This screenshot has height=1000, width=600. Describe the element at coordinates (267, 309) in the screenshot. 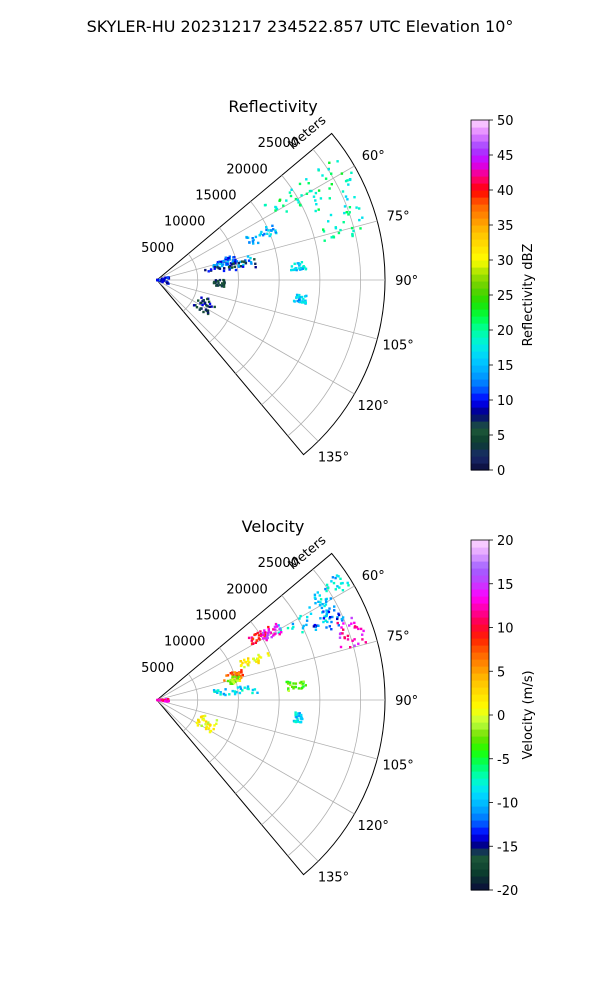

I see `azimuth-gridline` at that location.